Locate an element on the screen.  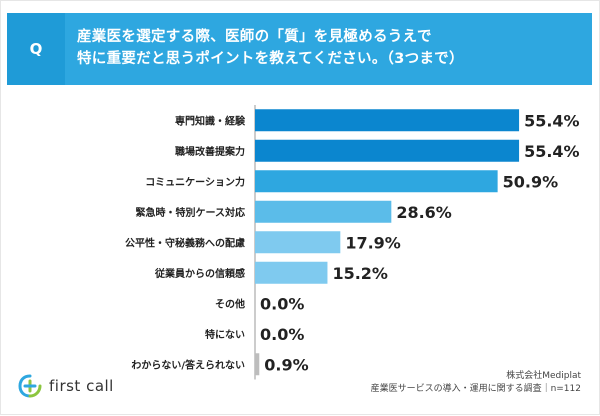
category-label: その他 is located at coordinates (230, 303).